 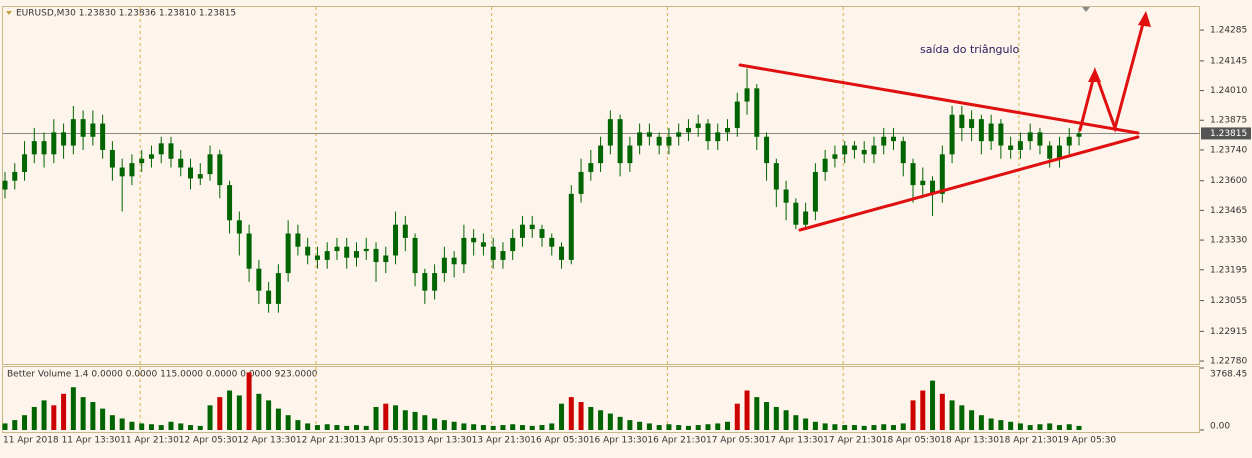 I want to click on x-tick-label: 11 Apr 2018, so click(x=31, y=441).